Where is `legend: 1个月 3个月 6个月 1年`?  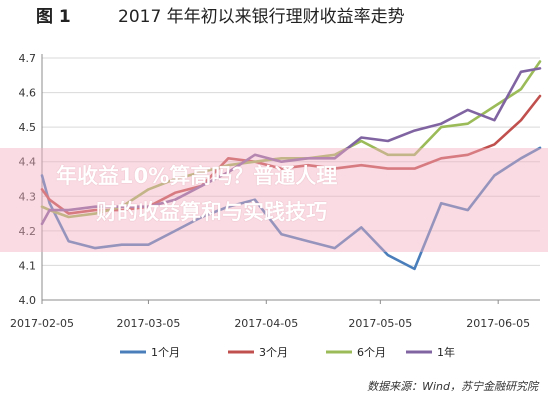
legend: 1个月 3个月 6个月 1年 is located at coordinates (287, 352).